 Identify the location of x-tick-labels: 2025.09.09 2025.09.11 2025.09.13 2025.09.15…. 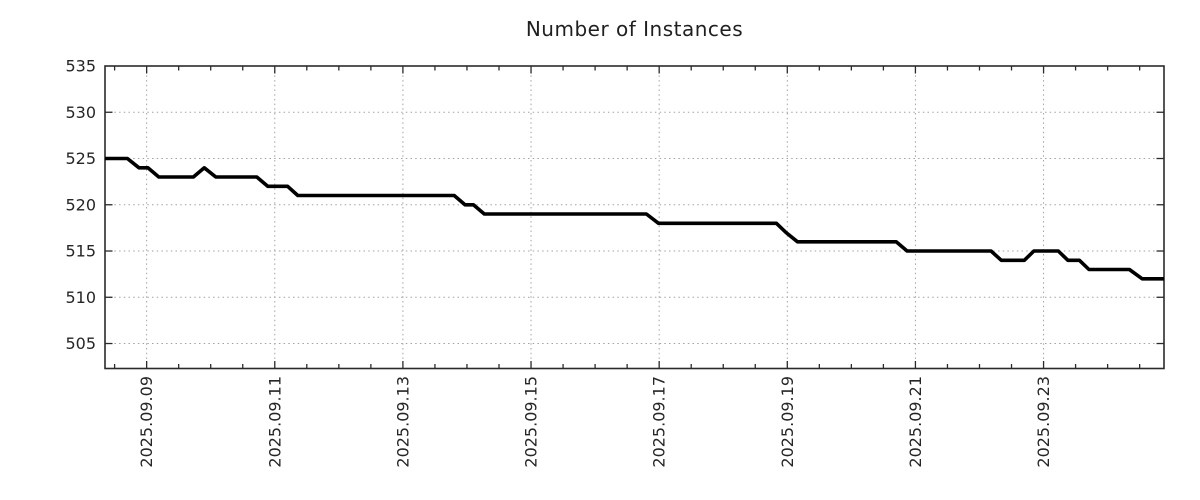
(595, 422).